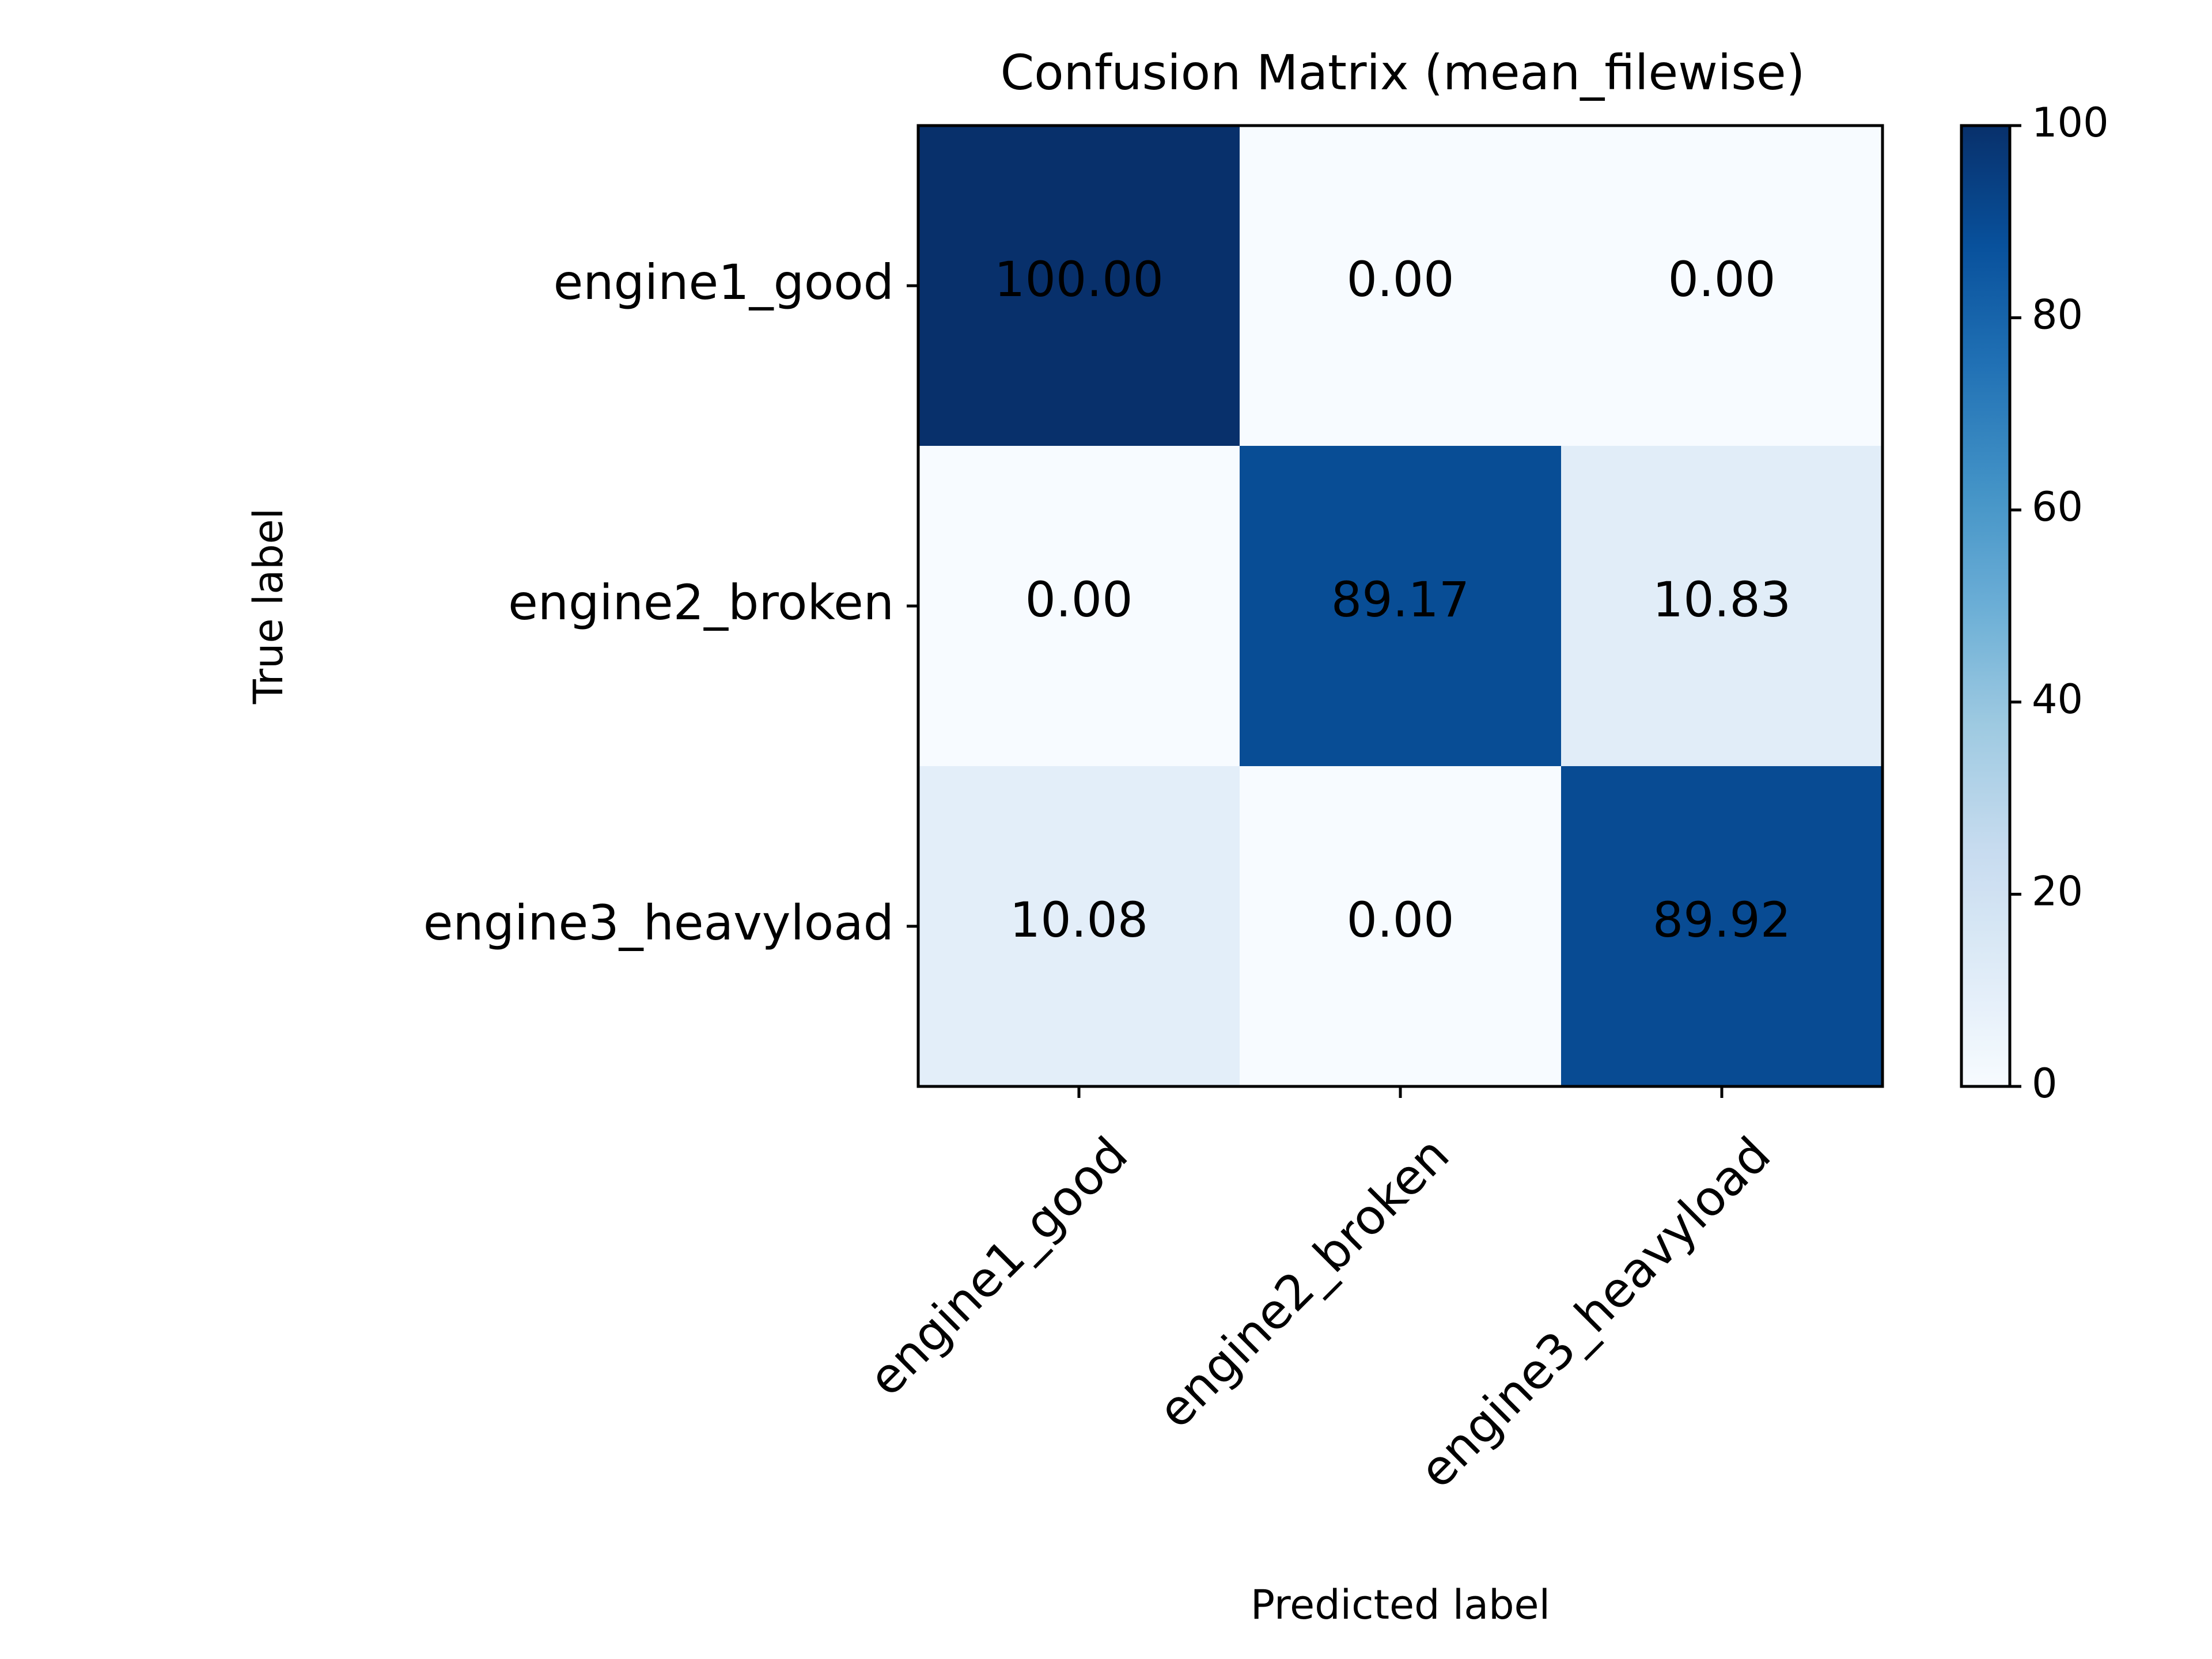  Describe the element at coordinates (2070, 122) in the screenshot. I see `colorbar-tick-label: 100` at that location.